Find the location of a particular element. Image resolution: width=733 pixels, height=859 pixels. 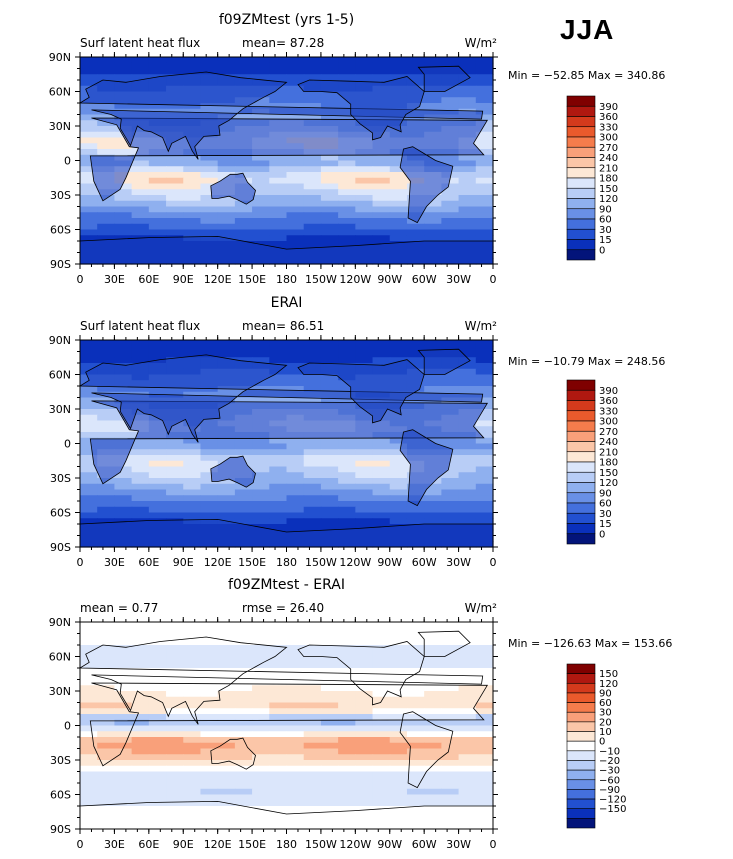

colorbar-label: 120 is located at coordinates (608, 199).